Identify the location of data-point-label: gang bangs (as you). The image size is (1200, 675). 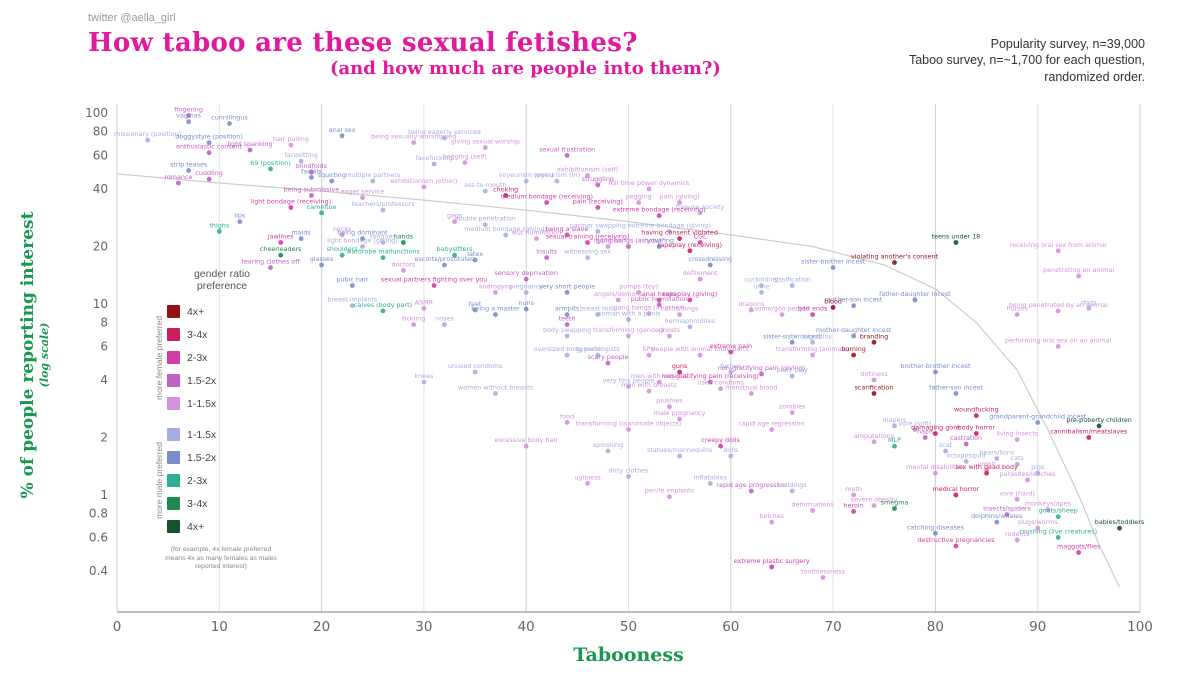
(629, 241).